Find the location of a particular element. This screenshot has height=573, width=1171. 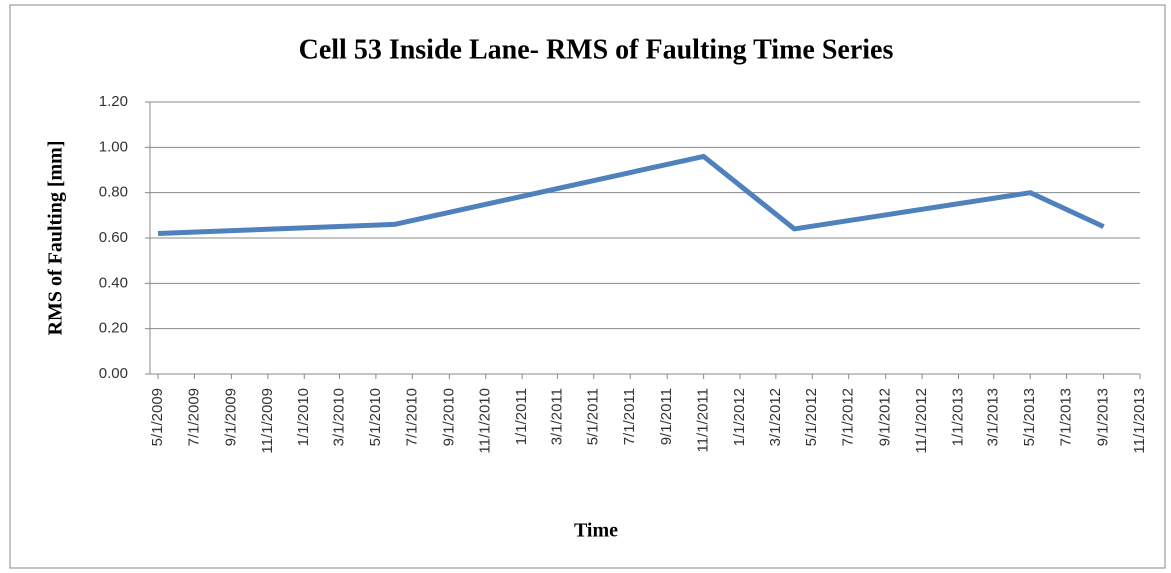

x-tick-label: 11/1/2009 is located at coordinates (267, 421).